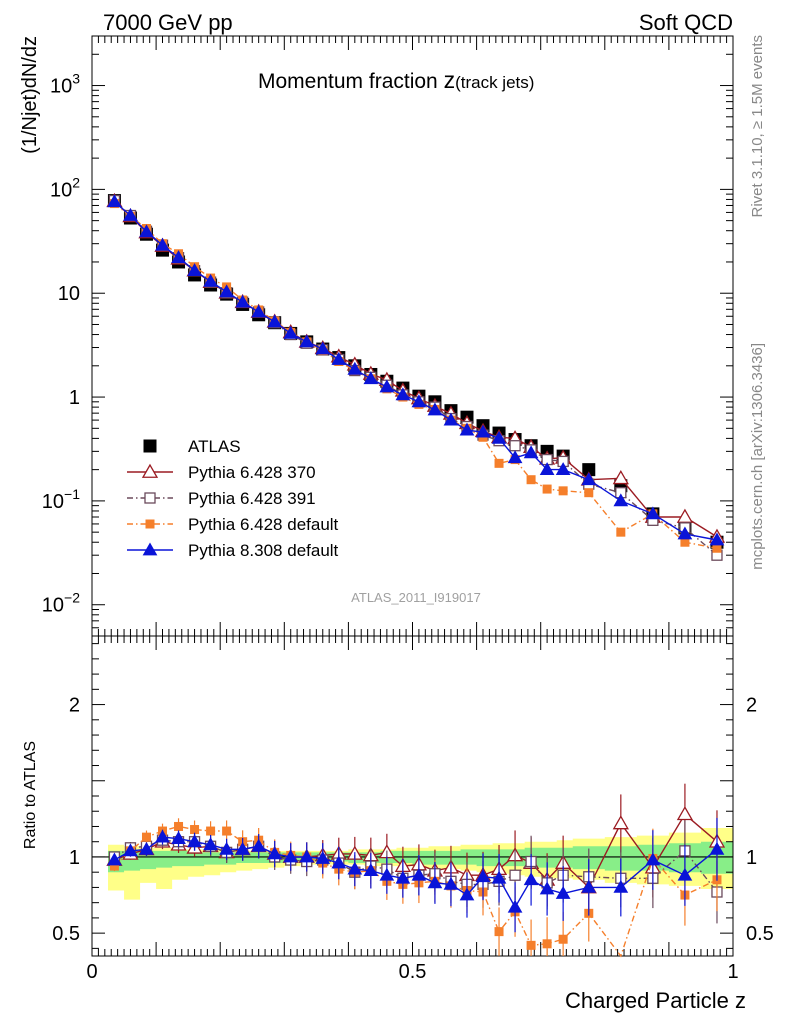 This screenshot has width=786, height=1024. Describe the element at coordinates (416, 597) in the screenshot. I see `watermark: ATLAS_2011_I919017` at that location.